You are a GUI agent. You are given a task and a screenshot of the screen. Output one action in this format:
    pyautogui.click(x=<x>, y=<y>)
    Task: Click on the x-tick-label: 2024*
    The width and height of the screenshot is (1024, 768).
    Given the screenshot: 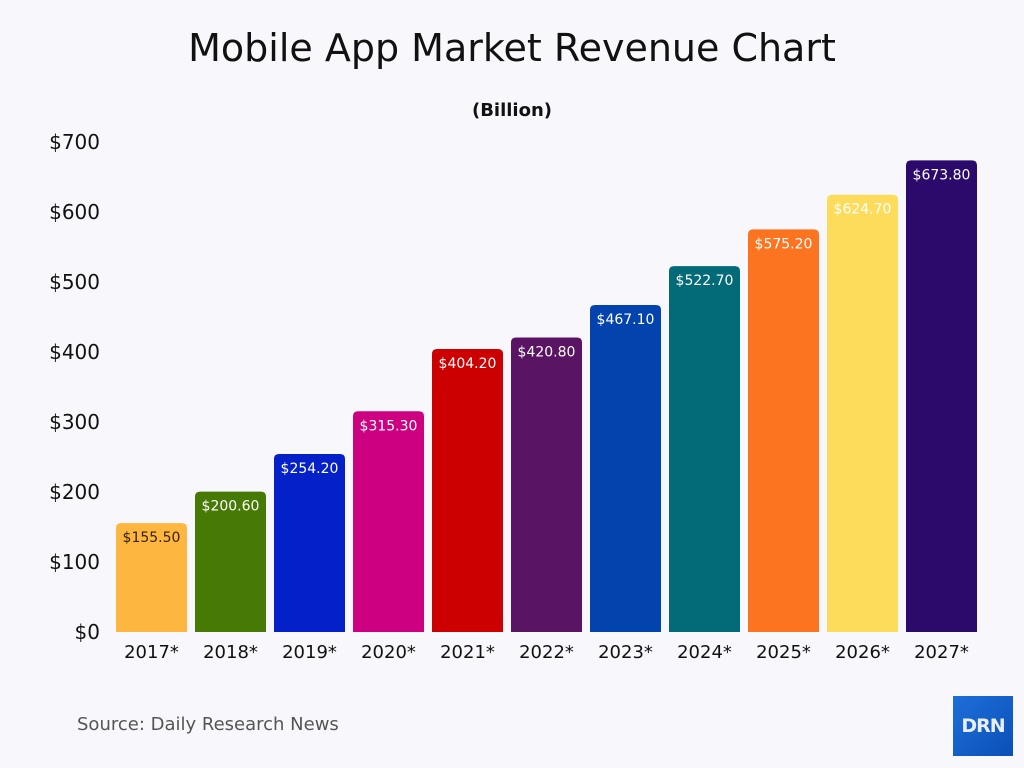 What is the action you would take?
    pyautogui.click(x=704, y=652)
    